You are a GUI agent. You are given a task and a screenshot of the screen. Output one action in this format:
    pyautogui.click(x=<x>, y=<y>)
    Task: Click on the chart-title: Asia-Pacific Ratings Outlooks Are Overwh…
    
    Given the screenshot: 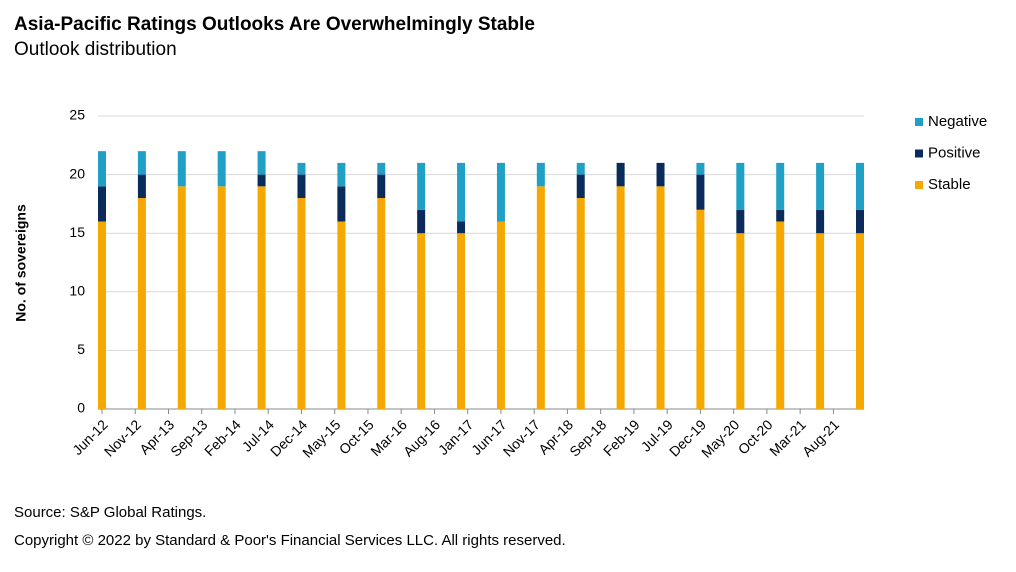 What is the action you would take?
    pyautogui.click(x=274, y=24)
    